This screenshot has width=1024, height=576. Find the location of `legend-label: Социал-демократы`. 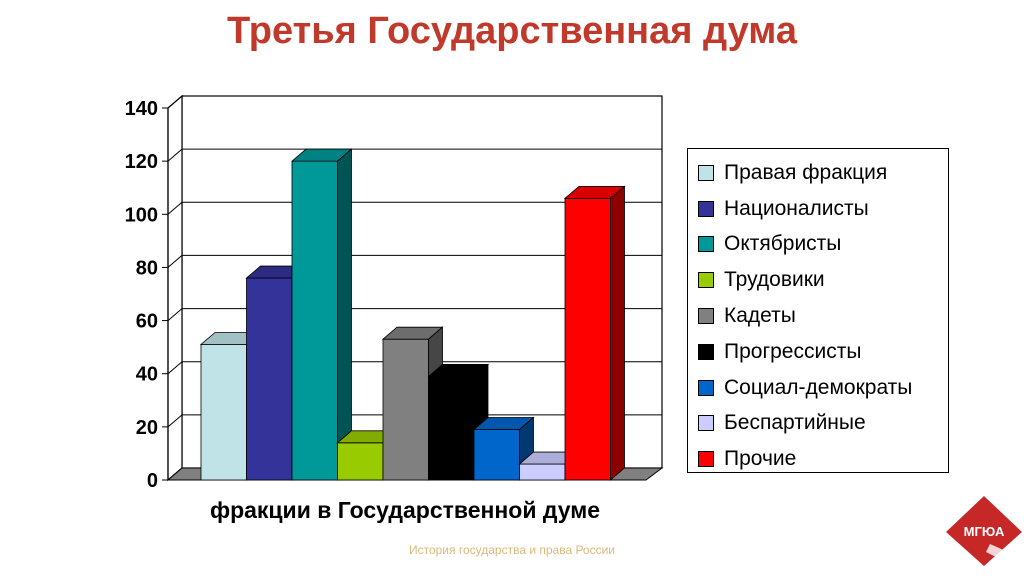

legend-label: Социал-демократы is located at coordinates (818, 387).